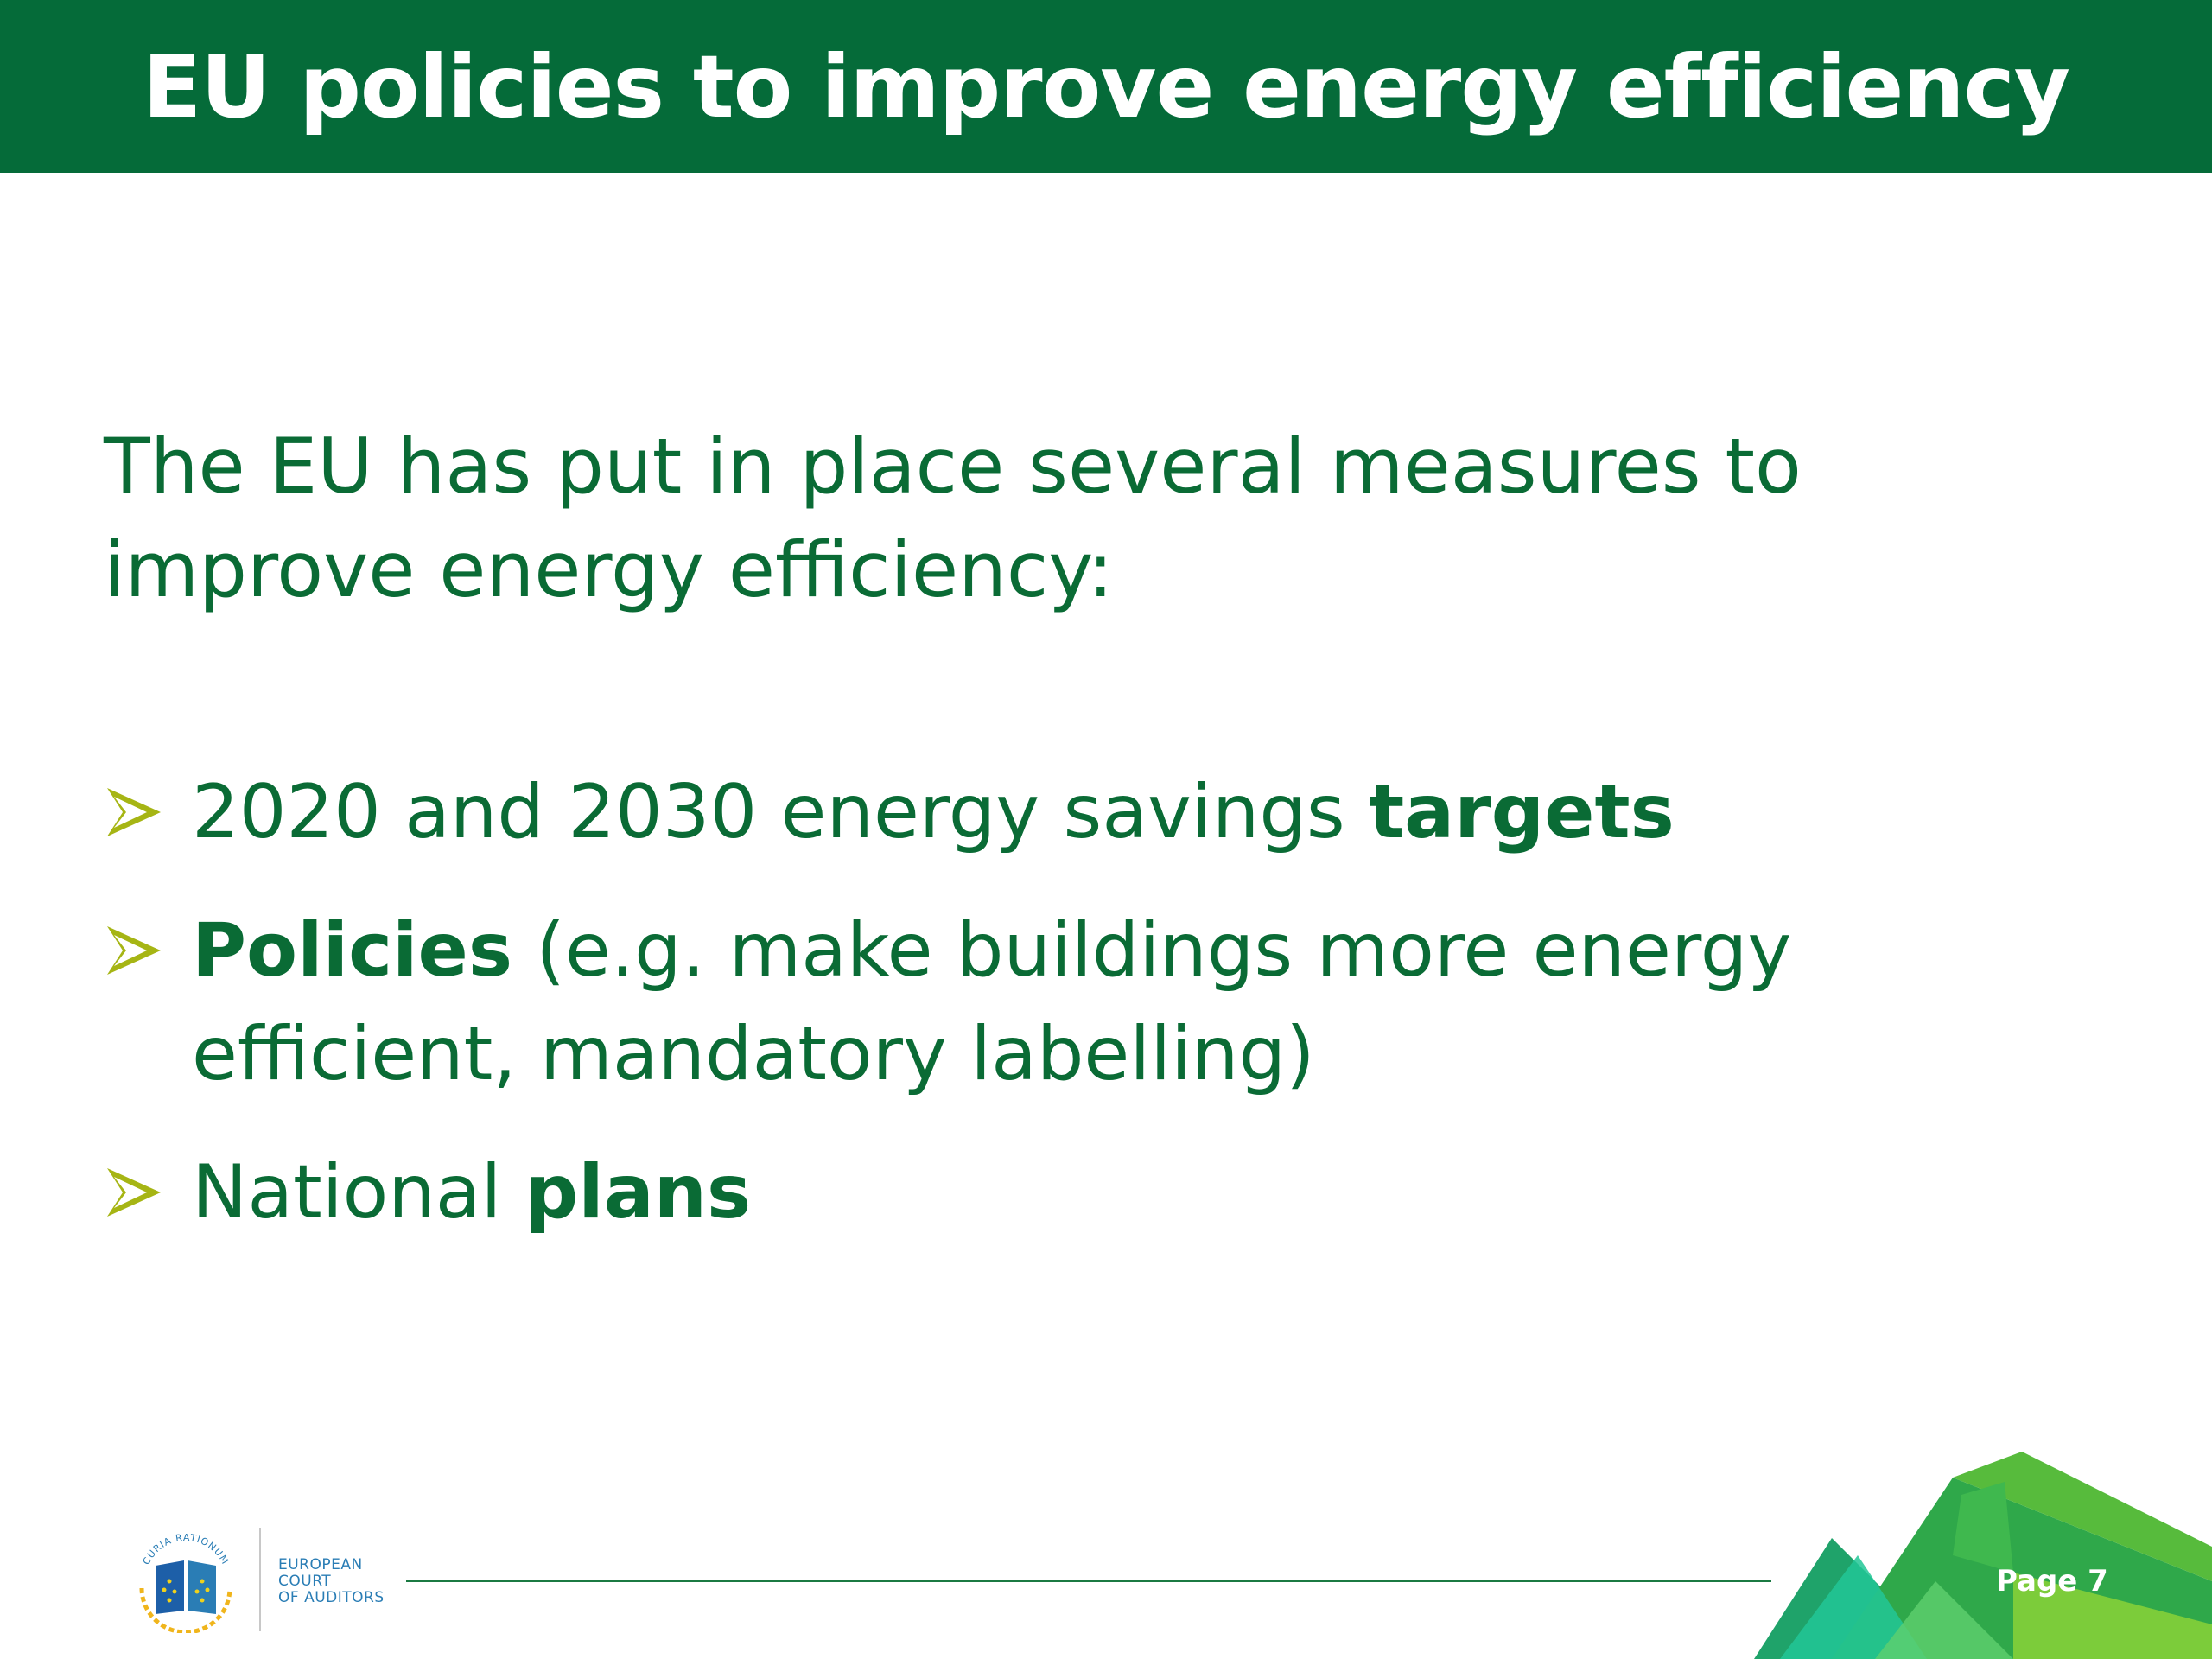 The image size is (2212, 1659). What do you see at coordinates (1097, 1192) in the screenshot?
I see `bullet-item-plans: National plans` at bounding box center [1097, 1192].